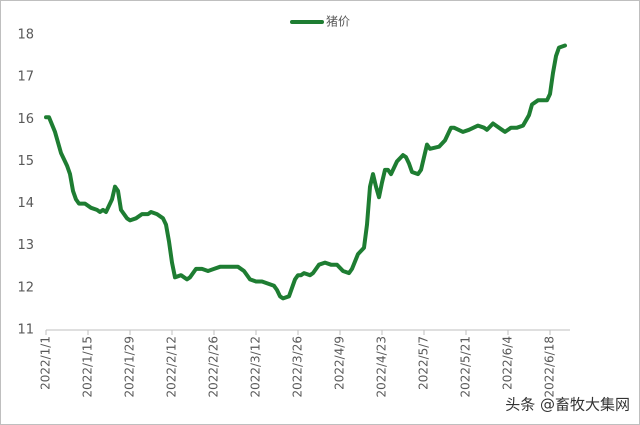 Image resolution: width=640 pixels, height=425 pixels. Describe the element at coordinates (25, 287) in the screenshot. I see `y-tick-label: 12` at that location.